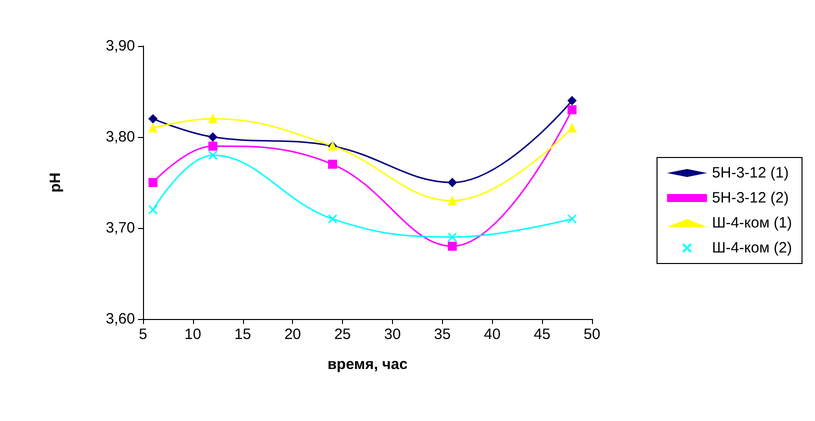  Describe the element at coordinates (342, 334) in the screenshot. I see `x-tick-label: 25` at that location.